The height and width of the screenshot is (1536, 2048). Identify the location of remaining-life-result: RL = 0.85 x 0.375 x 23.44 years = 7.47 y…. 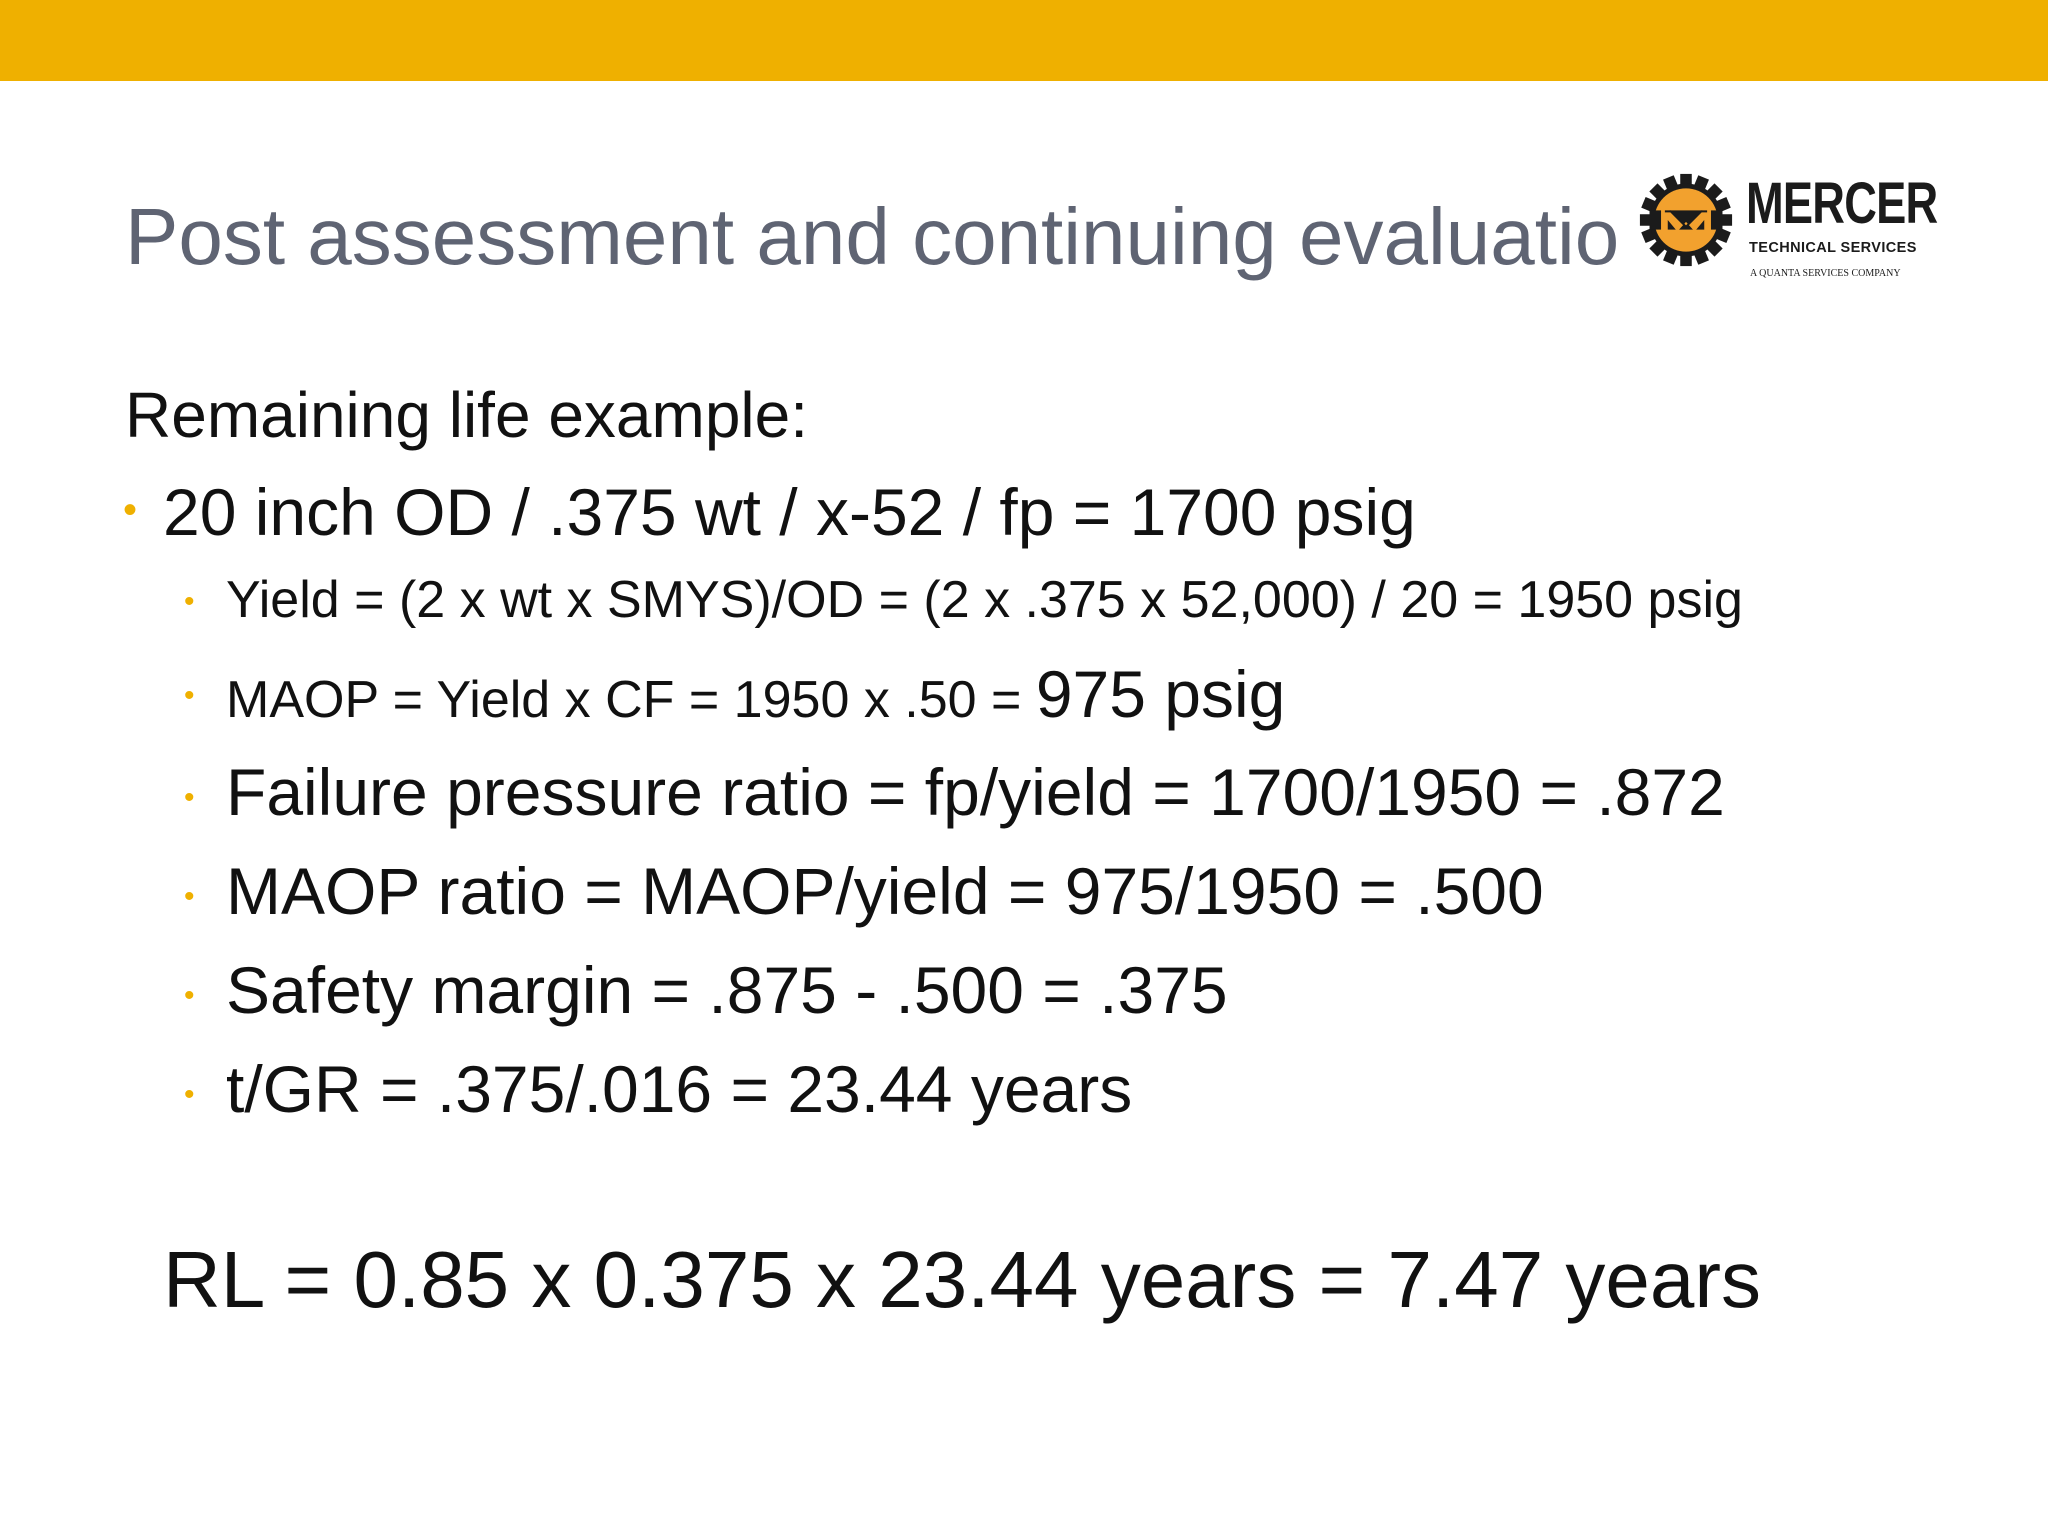
(962, 1279).